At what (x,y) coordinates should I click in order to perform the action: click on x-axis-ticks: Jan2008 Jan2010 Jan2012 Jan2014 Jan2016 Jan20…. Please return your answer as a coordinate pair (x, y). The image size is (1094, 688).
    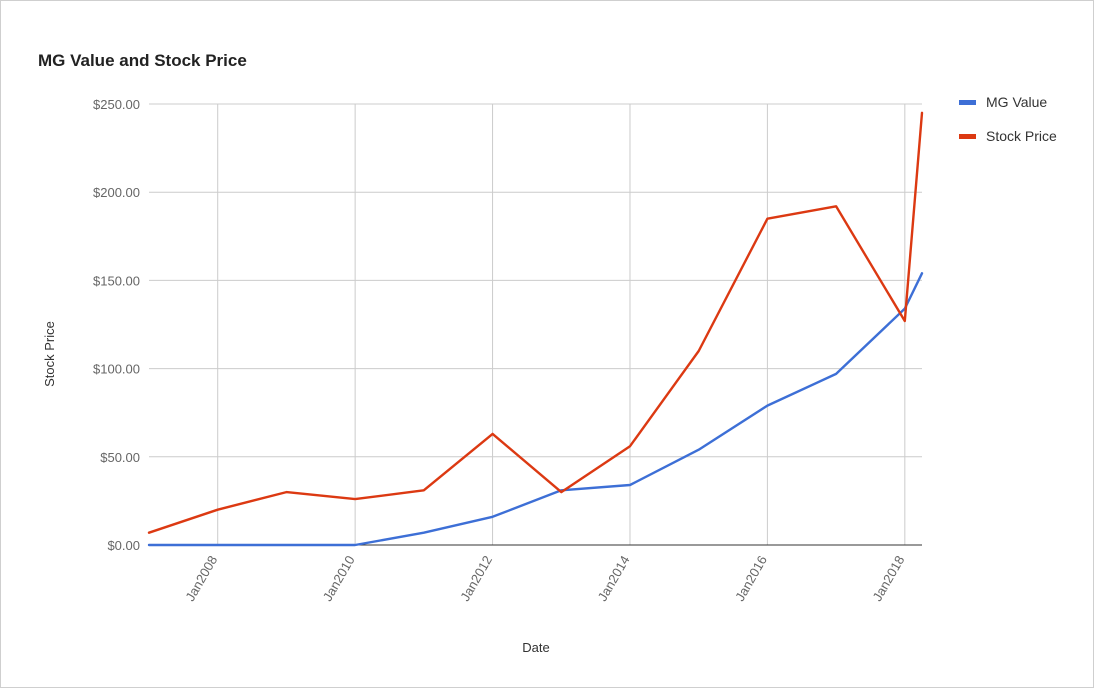
    Looking at the image, I should click on (544, 578).